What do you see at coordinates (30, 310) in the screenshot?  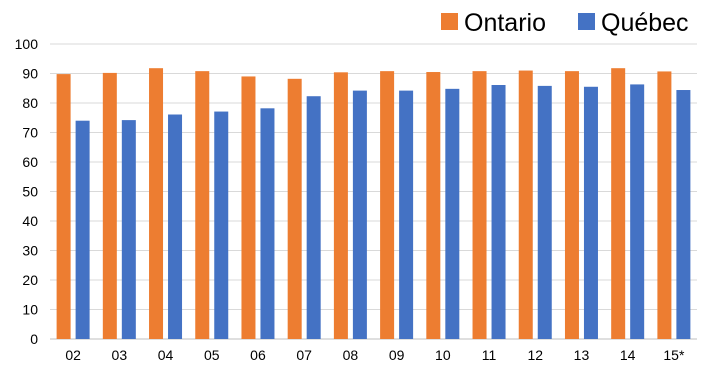 I see `y-tick-label: 10` at bounding box center [30, 310].